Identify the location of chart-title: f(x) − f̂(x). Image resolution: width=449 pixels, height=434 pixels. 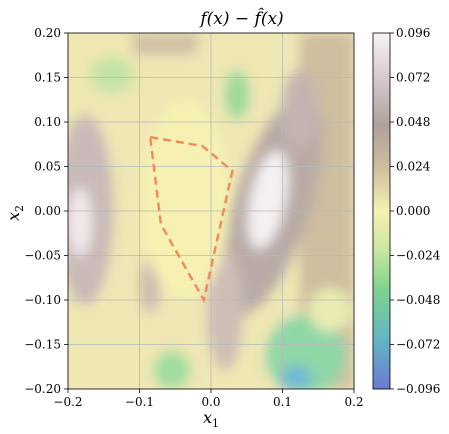
(240, 18).